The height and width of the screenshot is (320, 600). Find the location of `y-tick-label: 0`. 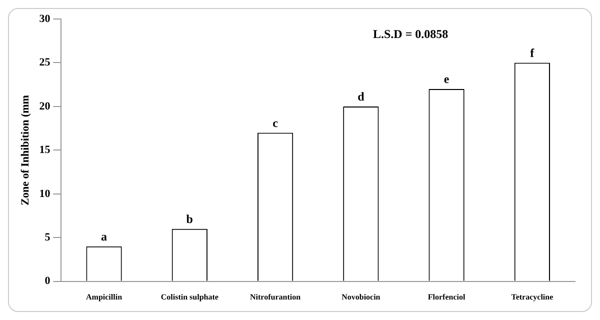

y-tick-label: 0 is located at coordinates (47, 281).